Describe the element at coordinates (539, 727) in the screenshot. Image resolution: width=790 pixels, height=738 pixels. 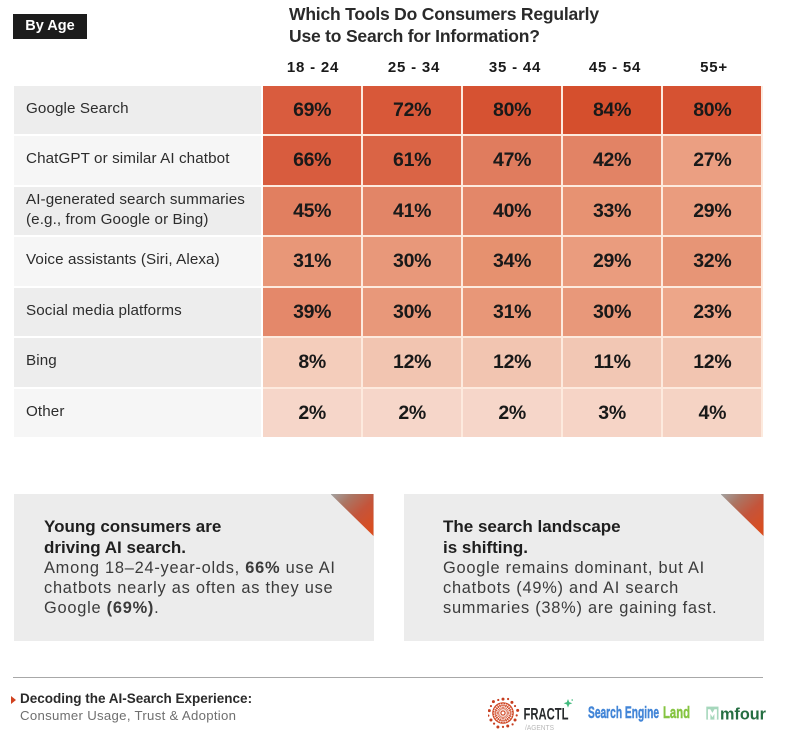
I see `svg-text: /AGENTS` at that location.